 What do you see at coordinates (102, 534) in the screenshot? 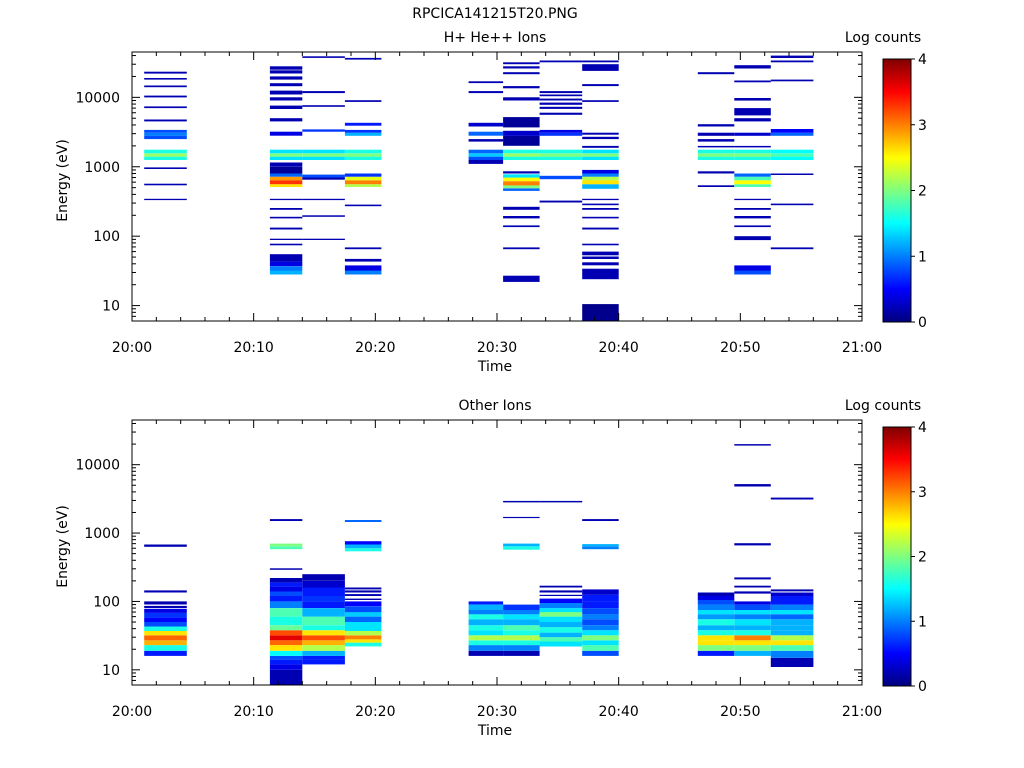
I see `y-tick-label: 1000` at bounding box center [102, 534].